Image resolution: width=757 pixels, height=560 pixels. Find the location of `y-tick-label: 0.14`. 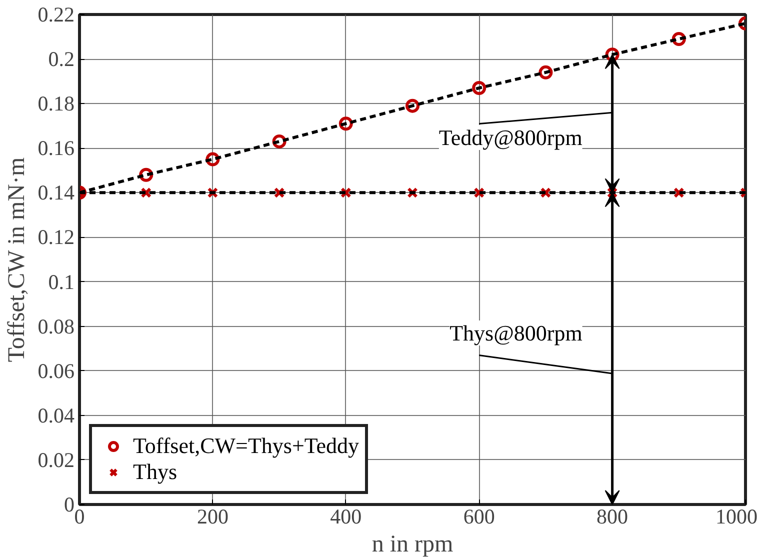

y-tick-label: 0.14 is located at coordinates (56, 192).